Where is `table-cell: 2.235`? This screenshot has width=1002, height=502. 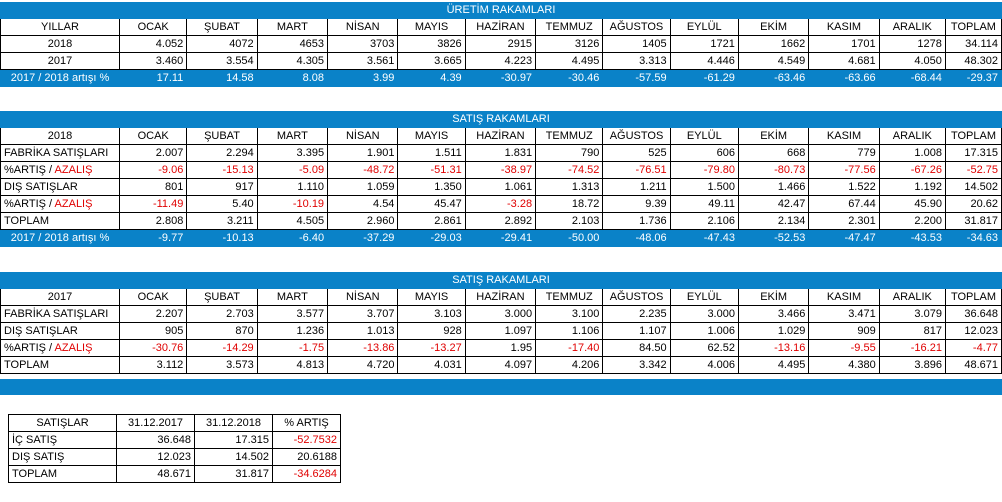 table-cell: 2.235 is located at coordinates (636, 314).